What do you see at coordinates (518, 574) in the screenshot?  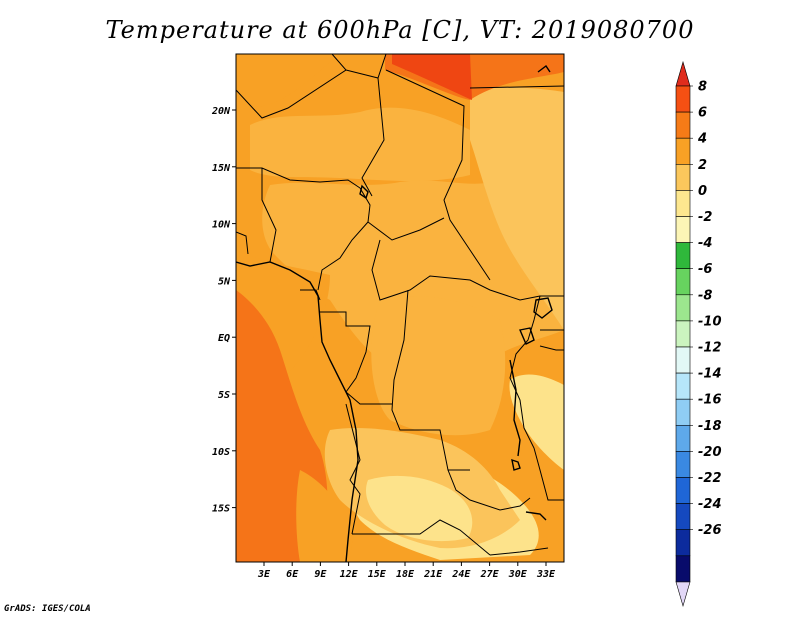 I see `lon-tick-label: 30E` at bounding box center [518, 574].